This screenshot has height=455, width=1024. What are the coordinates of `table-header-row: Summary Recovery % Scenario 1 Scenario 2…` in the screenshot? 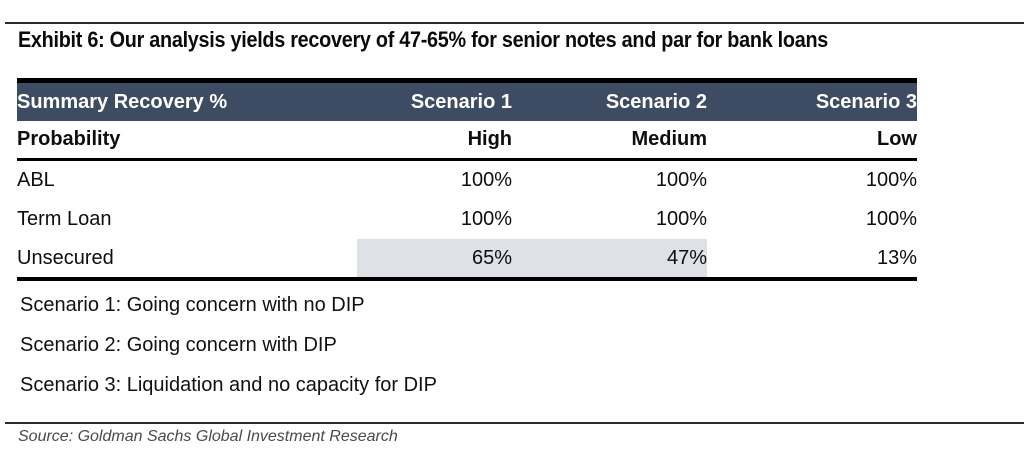 It's located at (467, 100).